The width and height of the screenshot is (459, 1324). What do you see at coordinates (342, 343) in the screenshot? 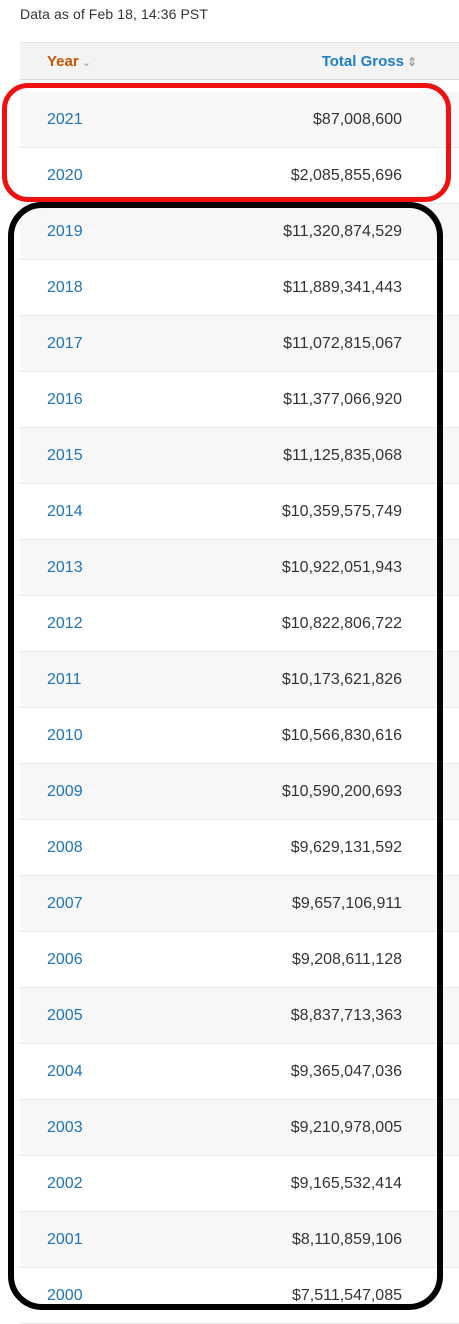
I see `total-gross-value: $11,072,815,067` at bounding box center [342, 343].